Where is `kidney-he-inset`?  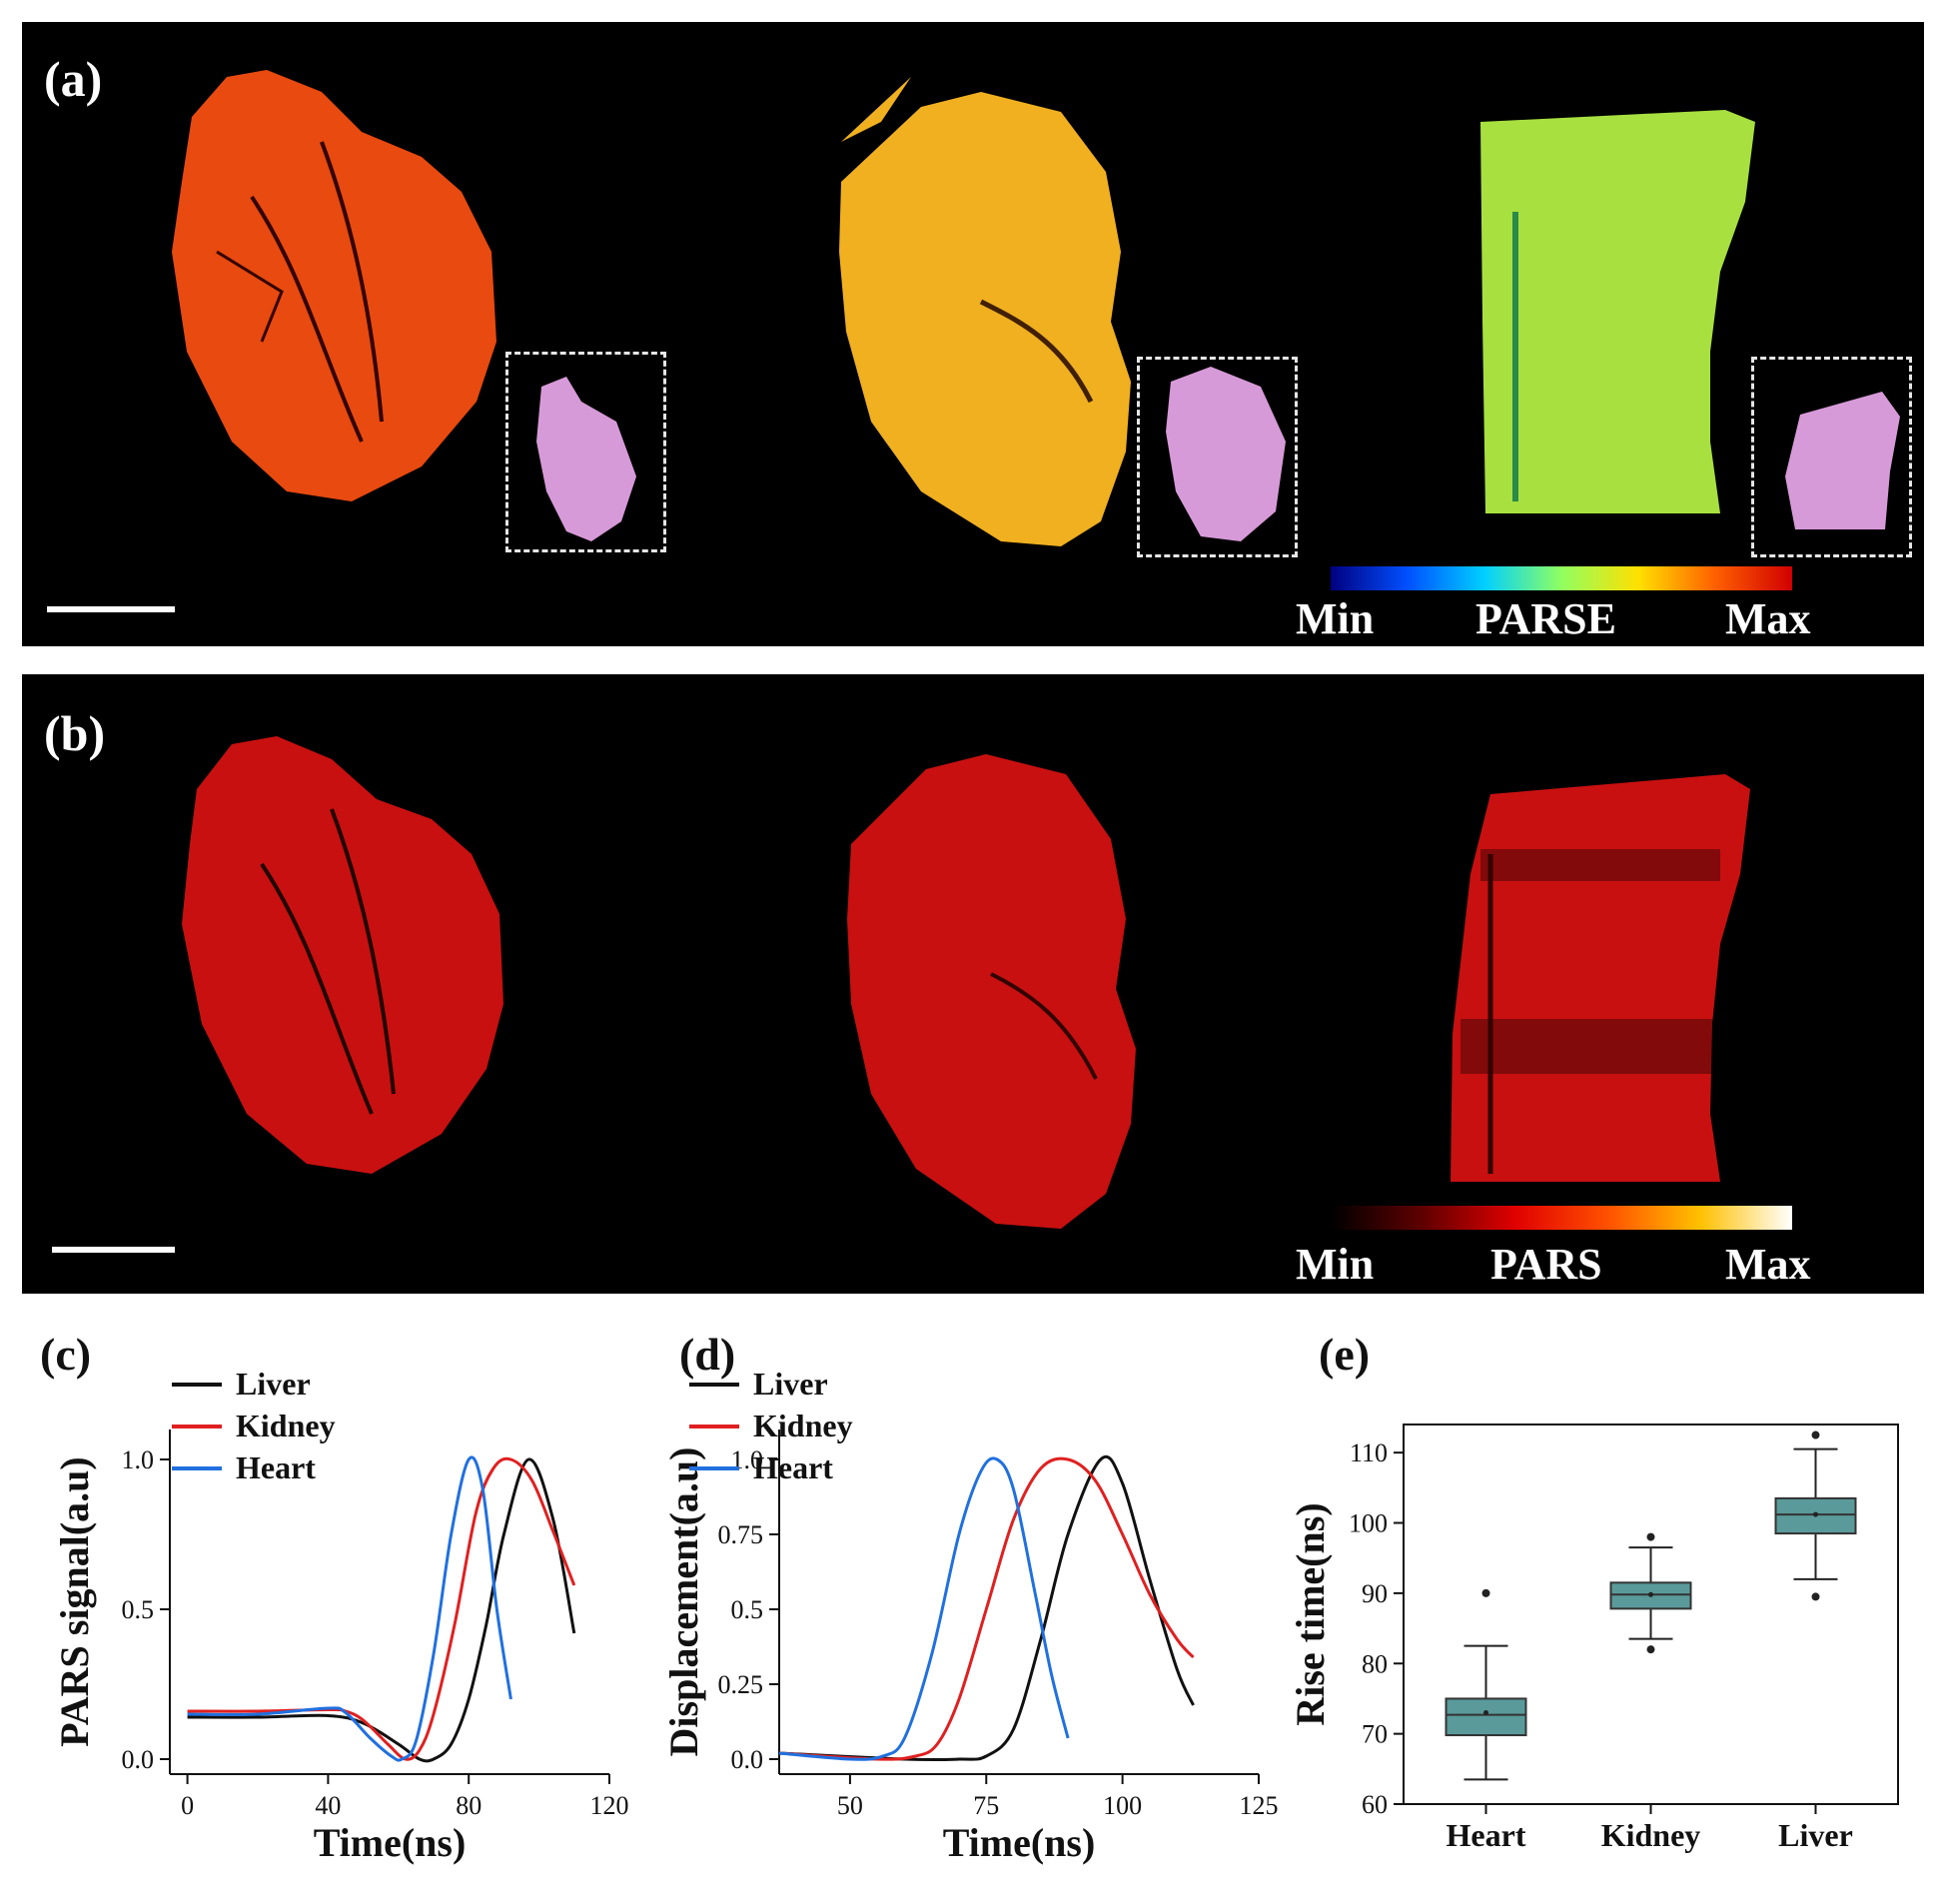 kidney-he-inset is located at coordinates (1226, 454).